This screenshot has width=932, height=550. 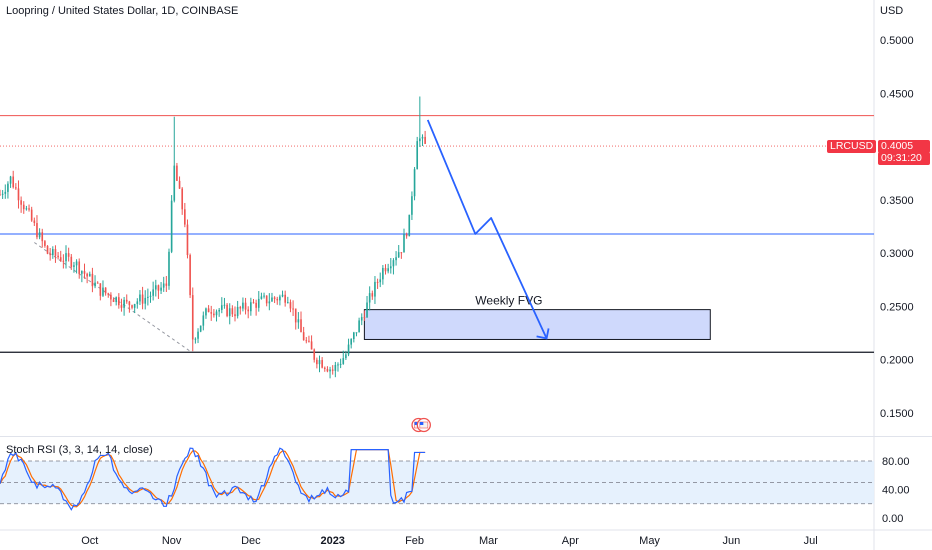 I want to click on price-tick-label: 0.3500, so click(x=897, y=201).